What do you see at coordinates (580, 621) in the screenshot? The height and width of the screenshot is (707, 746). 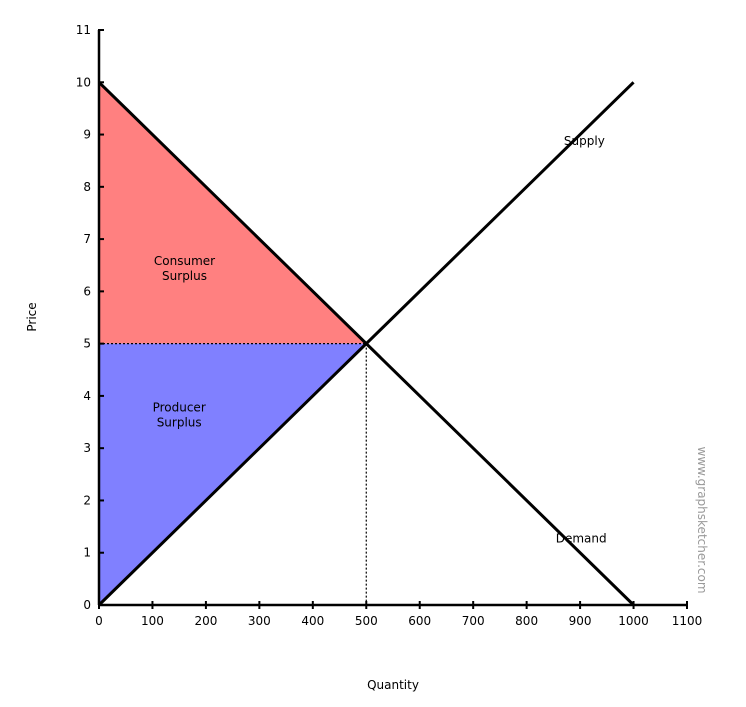 I see `x-tick-label: 900` at bounding box center [580, 621].